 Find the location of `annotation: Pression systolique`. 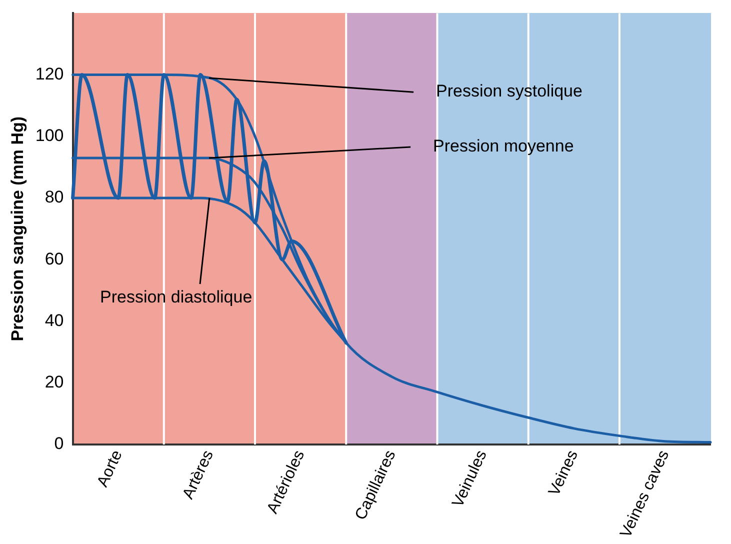

annotation: Pression systolique is located at coordinates (509, 91).